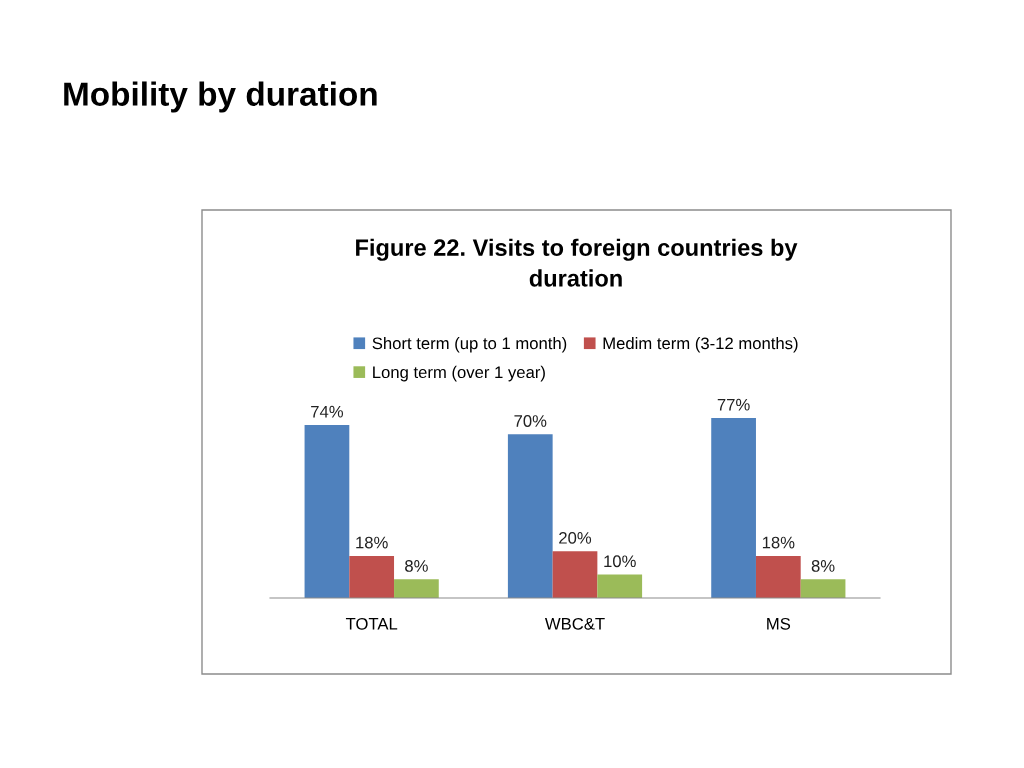 The height and width of the screenshot is (768, 1024). What do you see at coordinates (577, 262) in the screenshot?
I see `chart-subtitle: Figure 22. Visits to foreign countries by duration` at bounding box center [577, 262].